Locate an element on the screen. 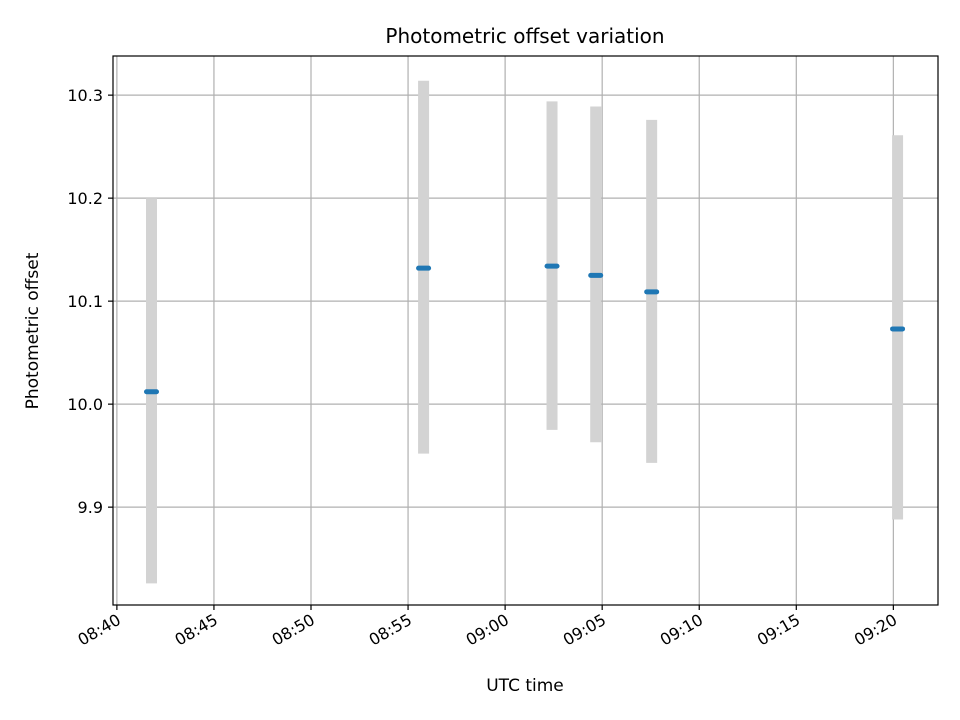  y-tick-label: 10.2 is located at coordinates (85, 198).